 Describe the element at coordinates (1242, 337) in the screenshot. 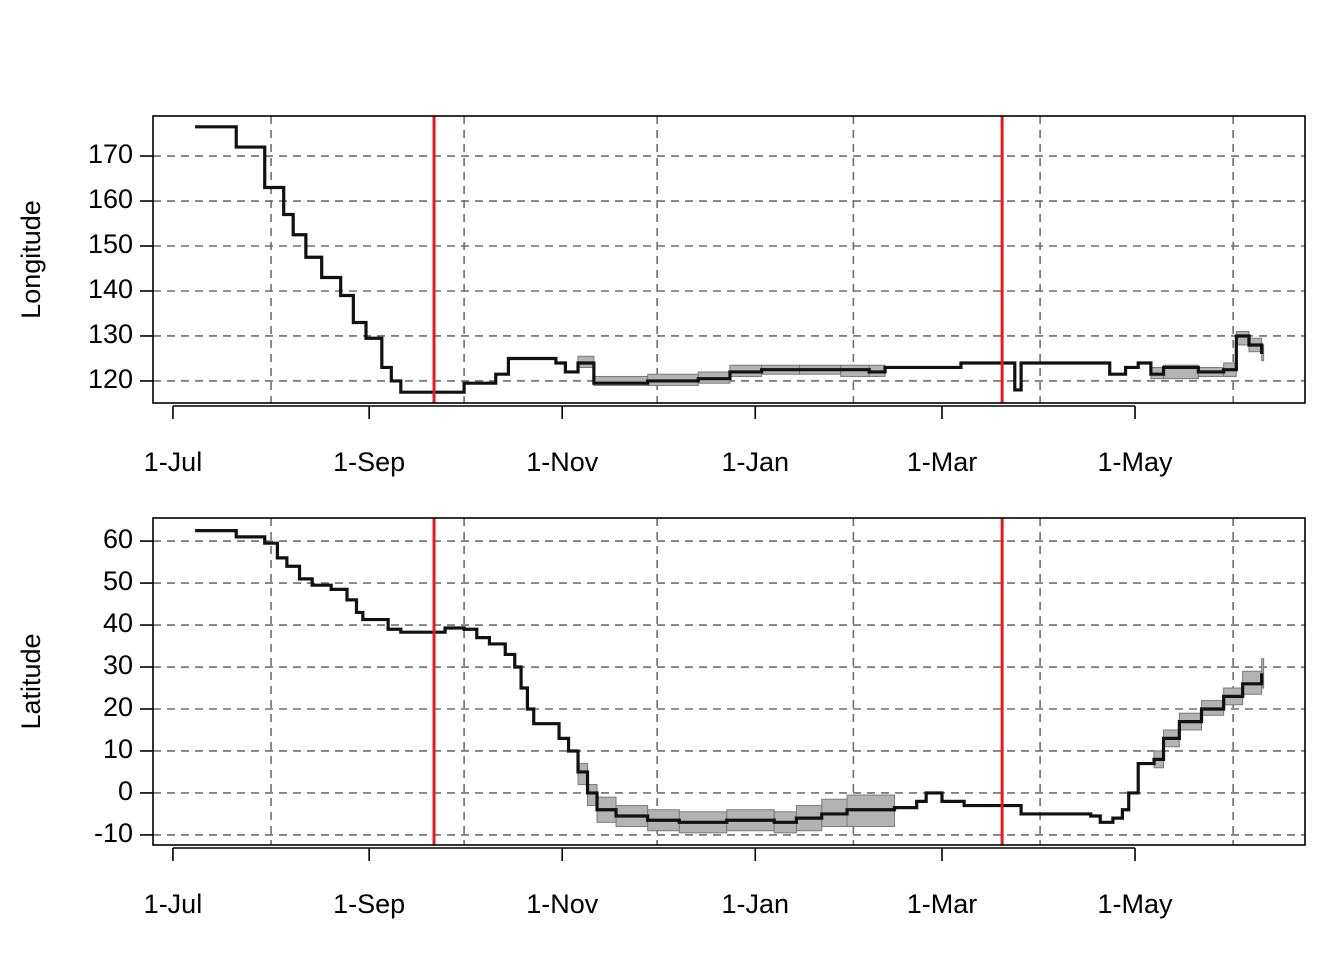

I see `uncertainty-band` at that location.